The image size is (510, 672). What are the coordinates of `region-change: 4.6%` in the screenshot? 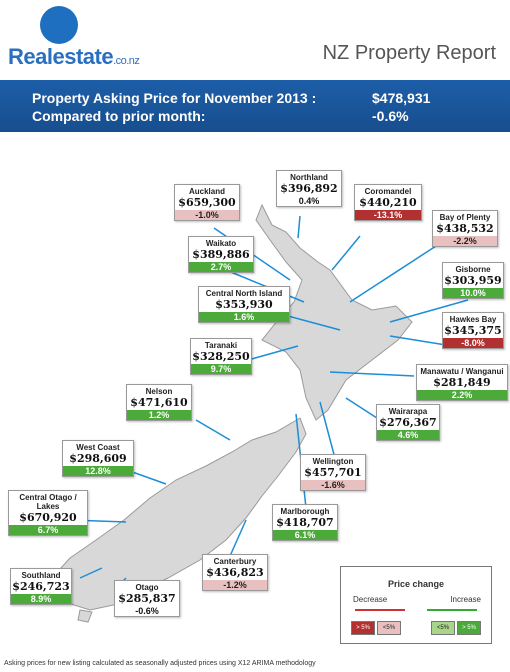 It's located at (408, 435).